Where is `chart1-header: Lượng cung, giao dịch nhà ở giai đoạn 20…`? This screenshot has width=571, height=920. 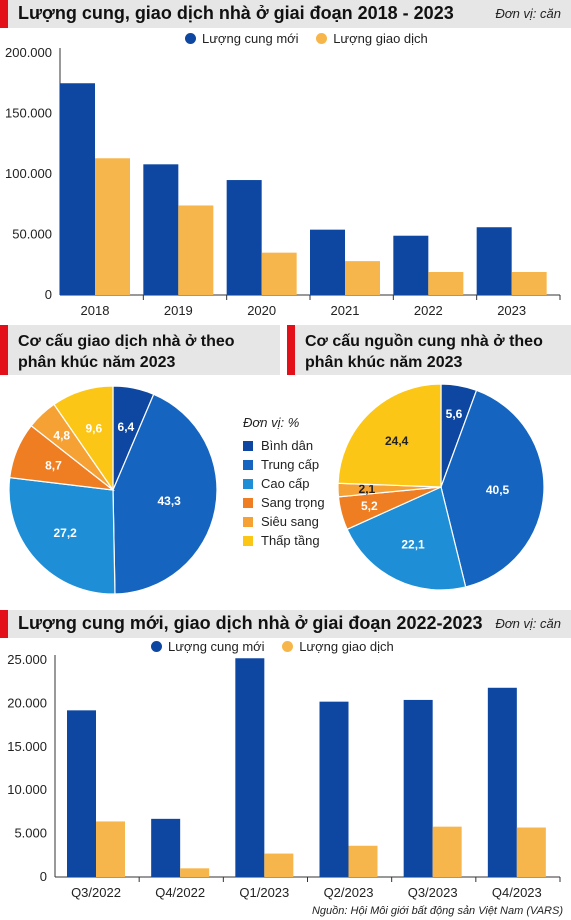
chart1-header: Lượng cung, giao dịch nhà ở giai đoạn 20… is located at coordinates (285, 14).